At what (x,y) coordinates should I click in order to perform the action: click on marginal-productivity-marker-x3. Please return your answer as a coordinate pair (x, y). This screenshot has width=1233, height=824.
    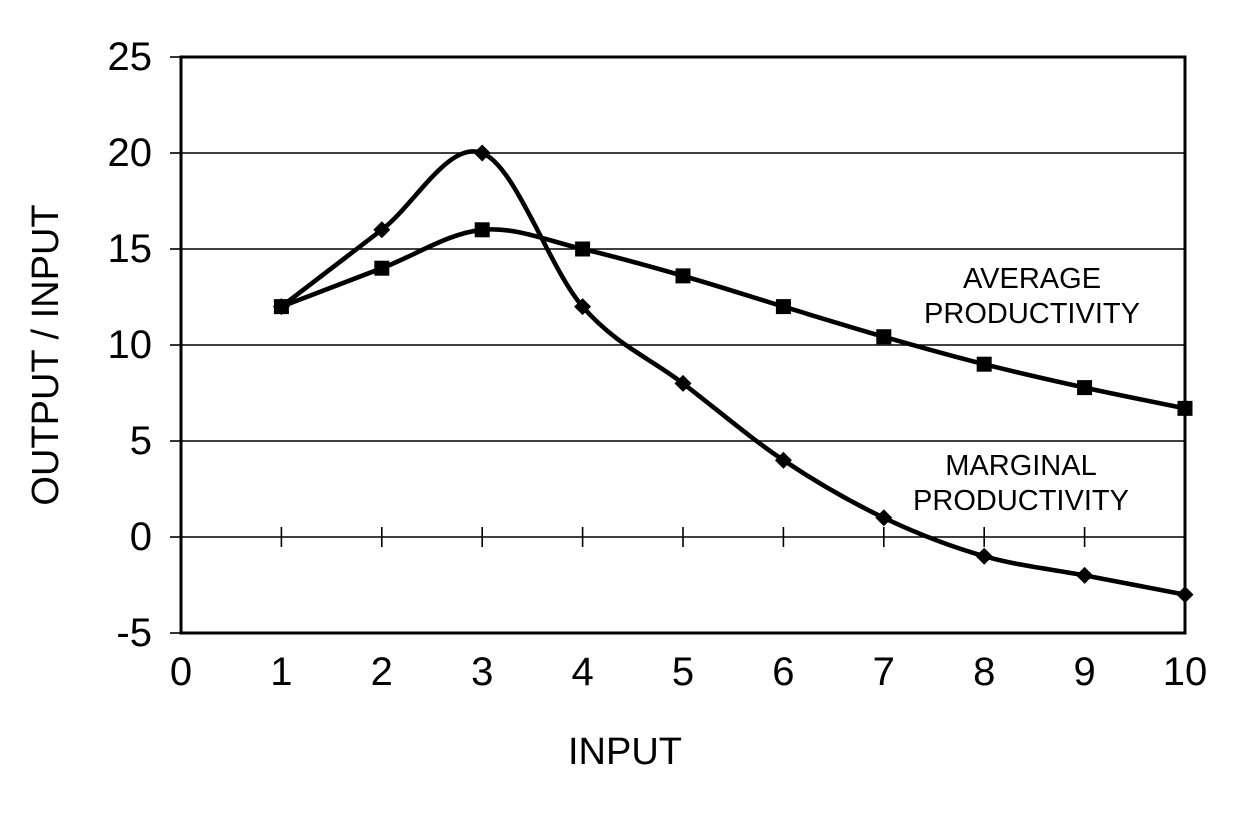
    Looking at the image, I should click on (482, 153).